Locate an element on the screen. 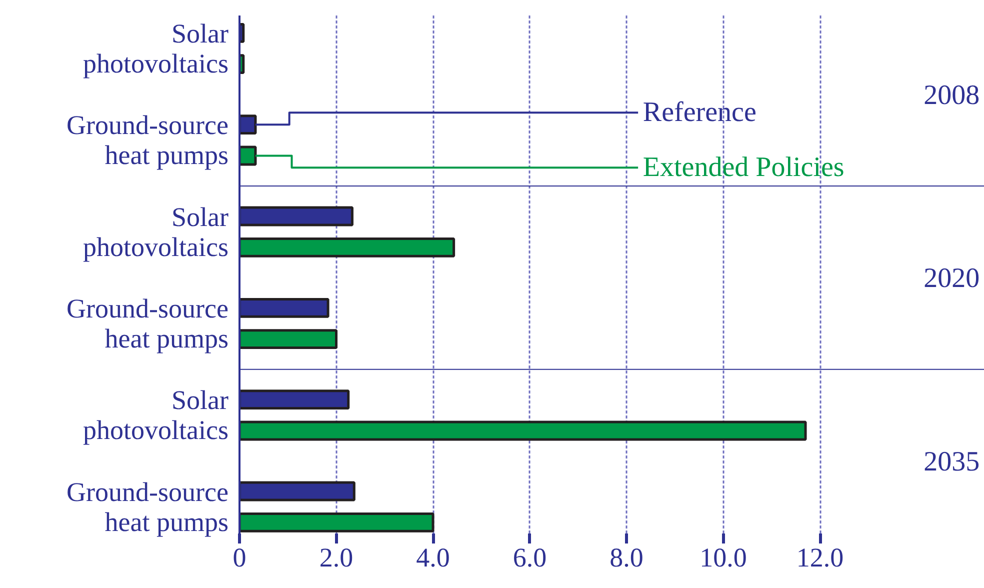 Image resolution: width=984 pixels, height=588 pixels. x-tick-label: 10.0 is located at coordinates (723, 557).